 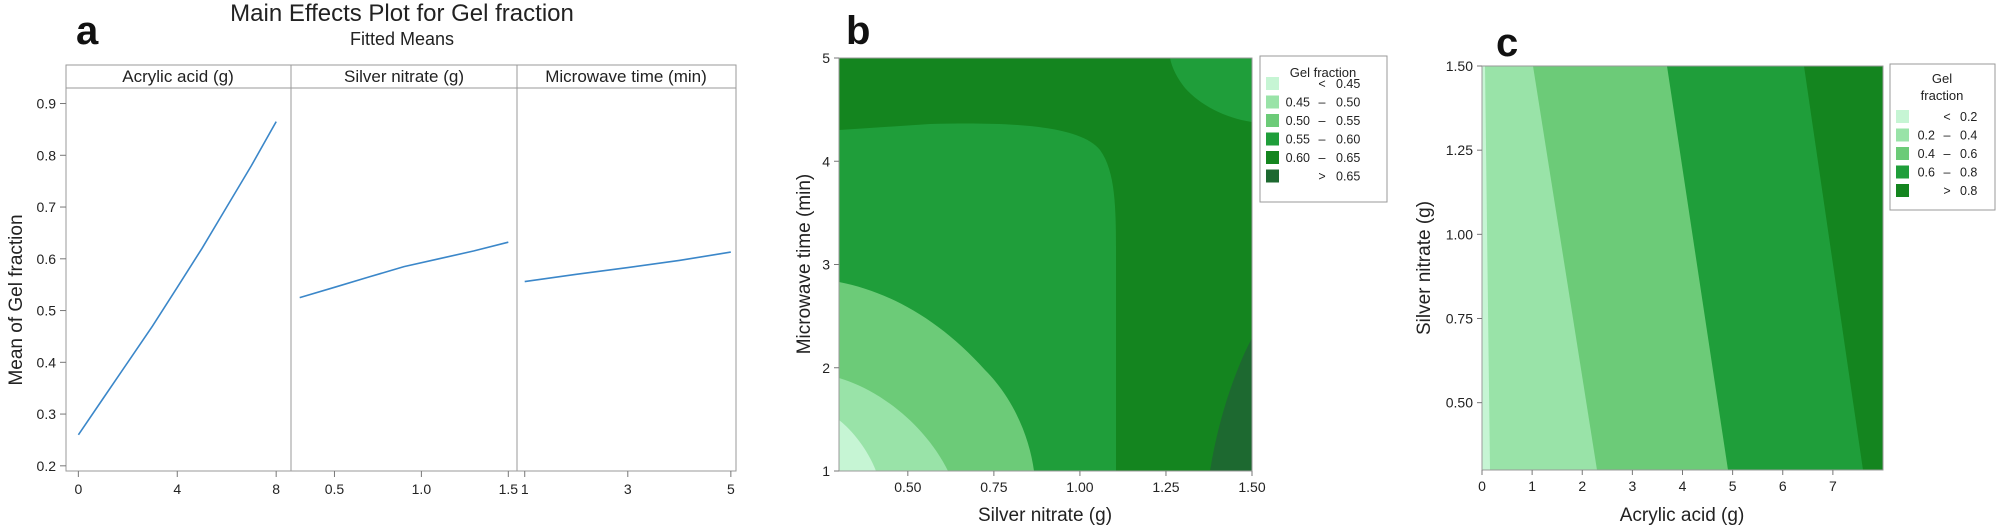 What do you see at coordinates (826, 265) in the screenshot?
I see `y-tick-label-b: 3` at bounding box center [826, 265].